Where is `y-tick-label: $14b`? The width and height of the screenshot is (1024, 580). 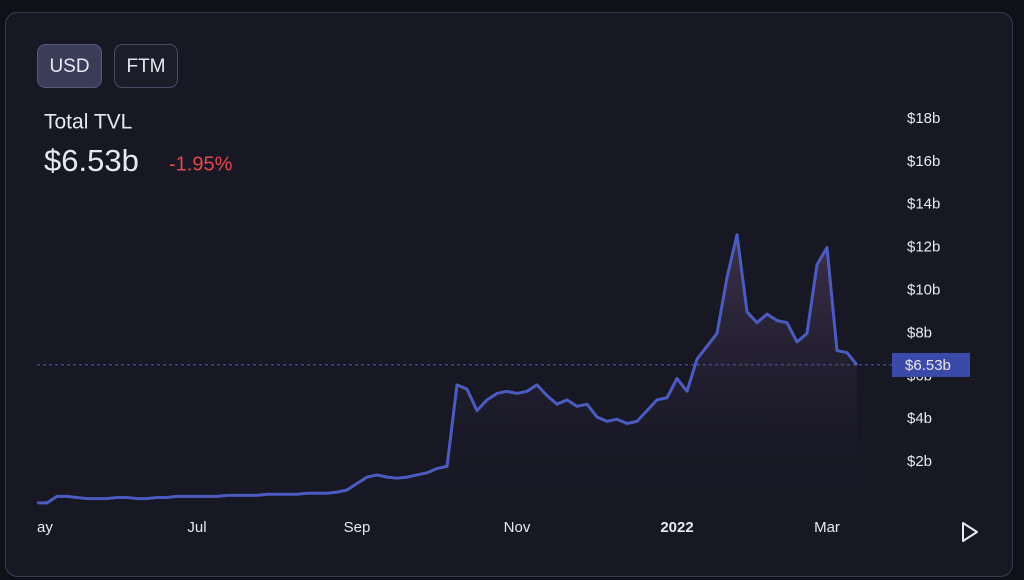
y-tick-label: $14b is located at coordinates (923, 204).